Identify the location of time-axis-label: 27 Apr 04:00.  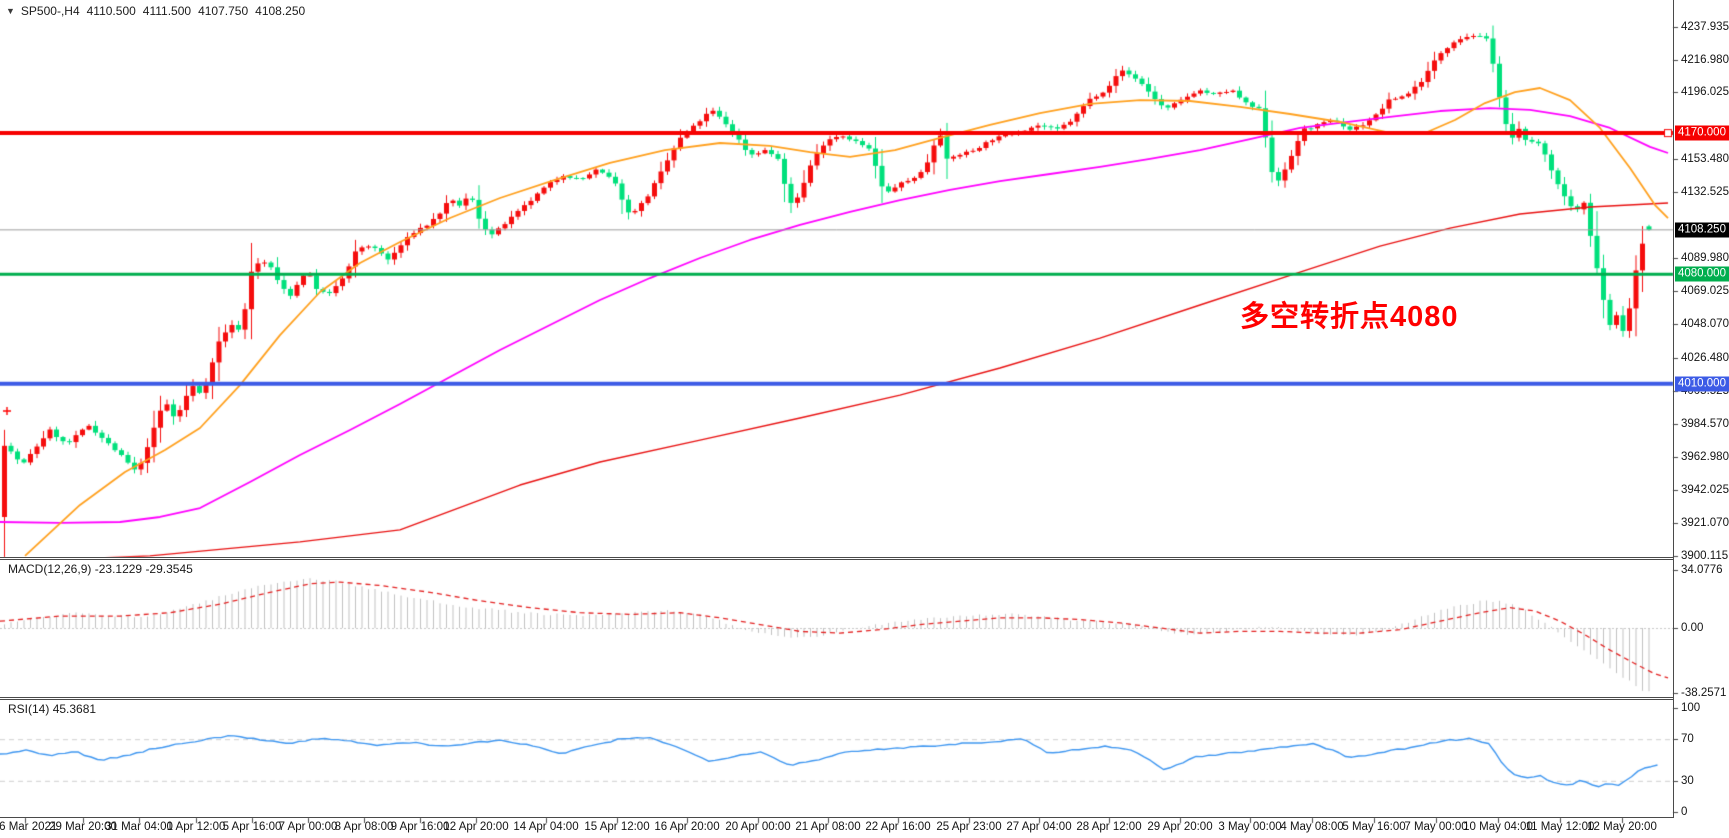
(1039, 827).